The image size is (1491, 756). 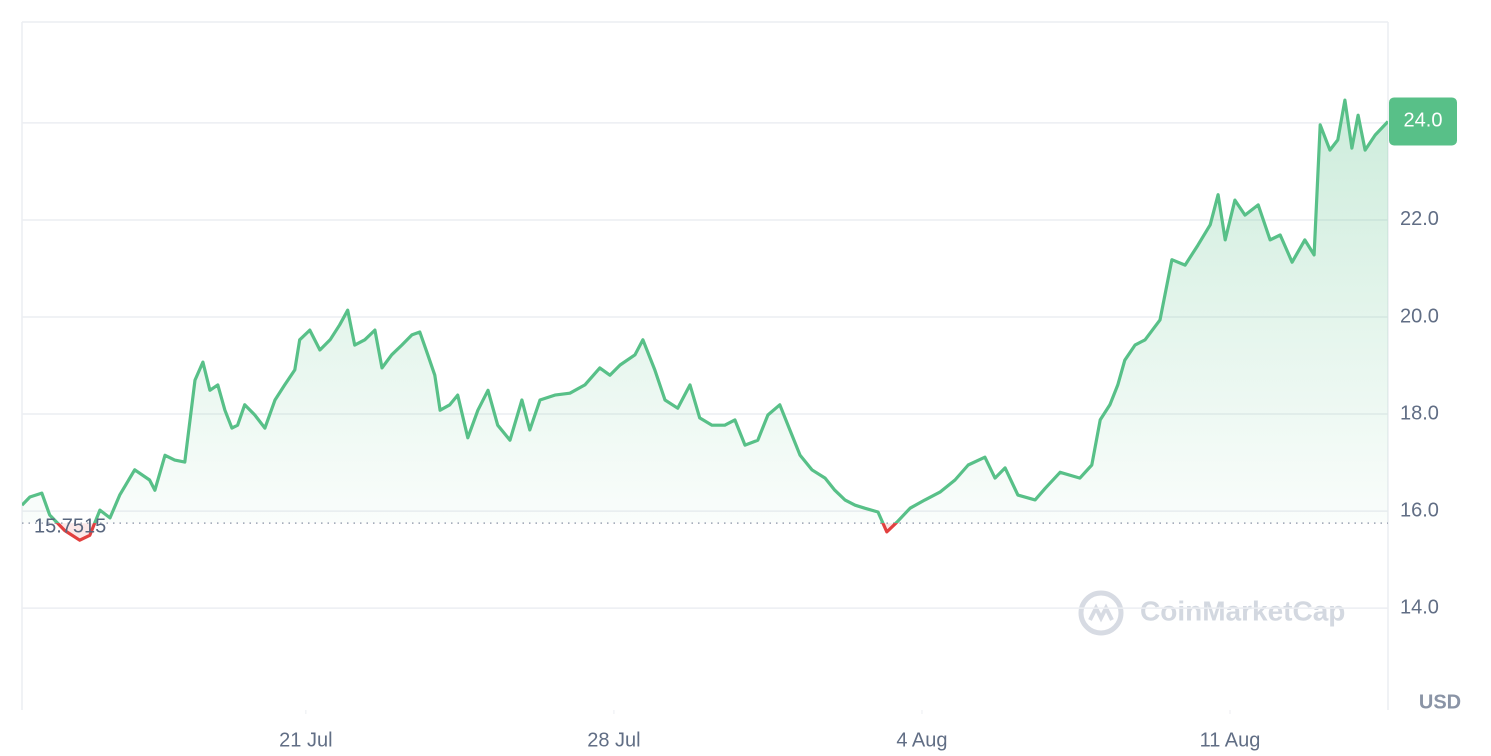 I want to click on price-label: 24.0, so click(x=1423, y=121).